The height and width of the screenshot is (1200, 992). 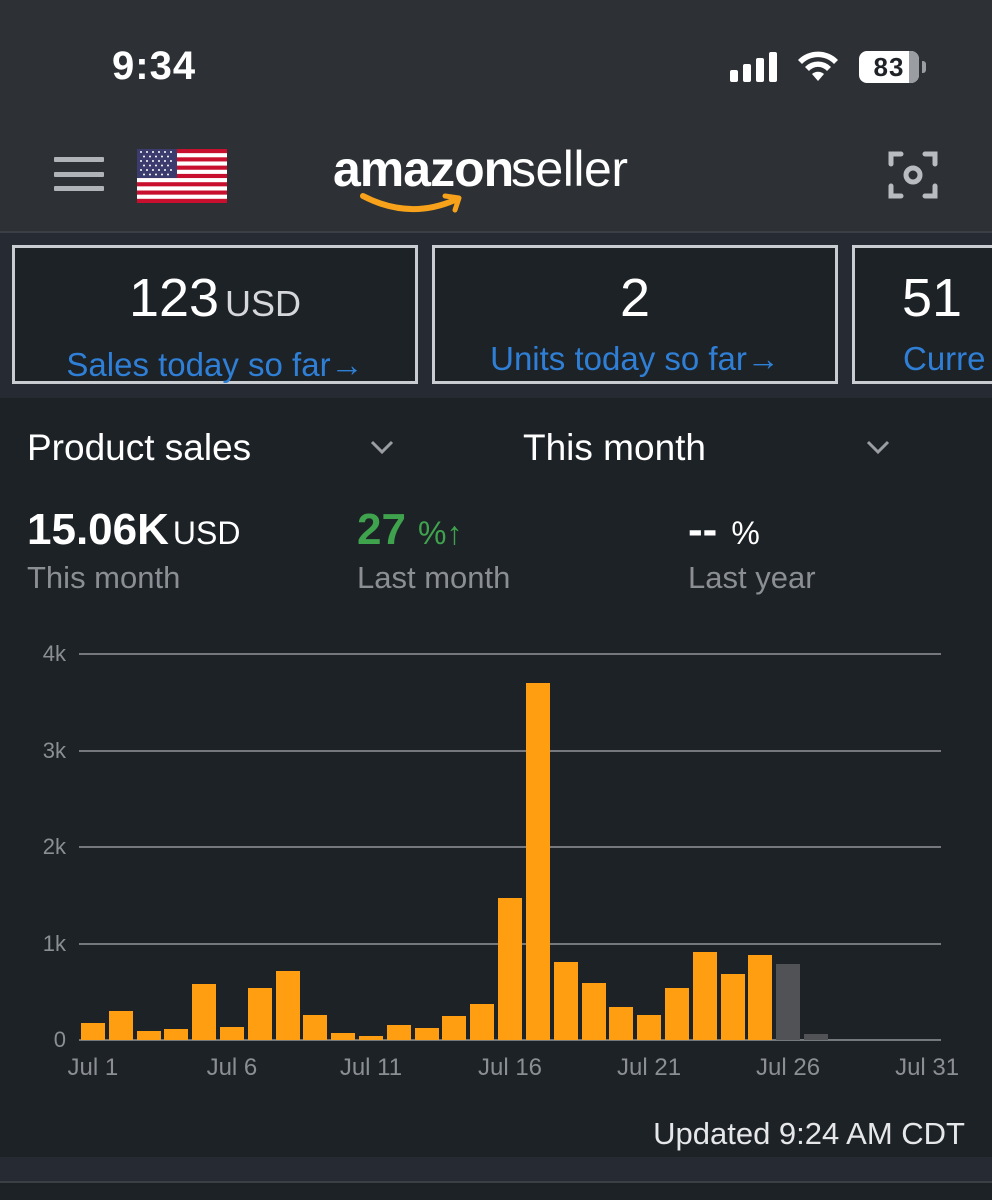 I want to click on current-metric-card: 51 Curre, so click(x=922, y=314).